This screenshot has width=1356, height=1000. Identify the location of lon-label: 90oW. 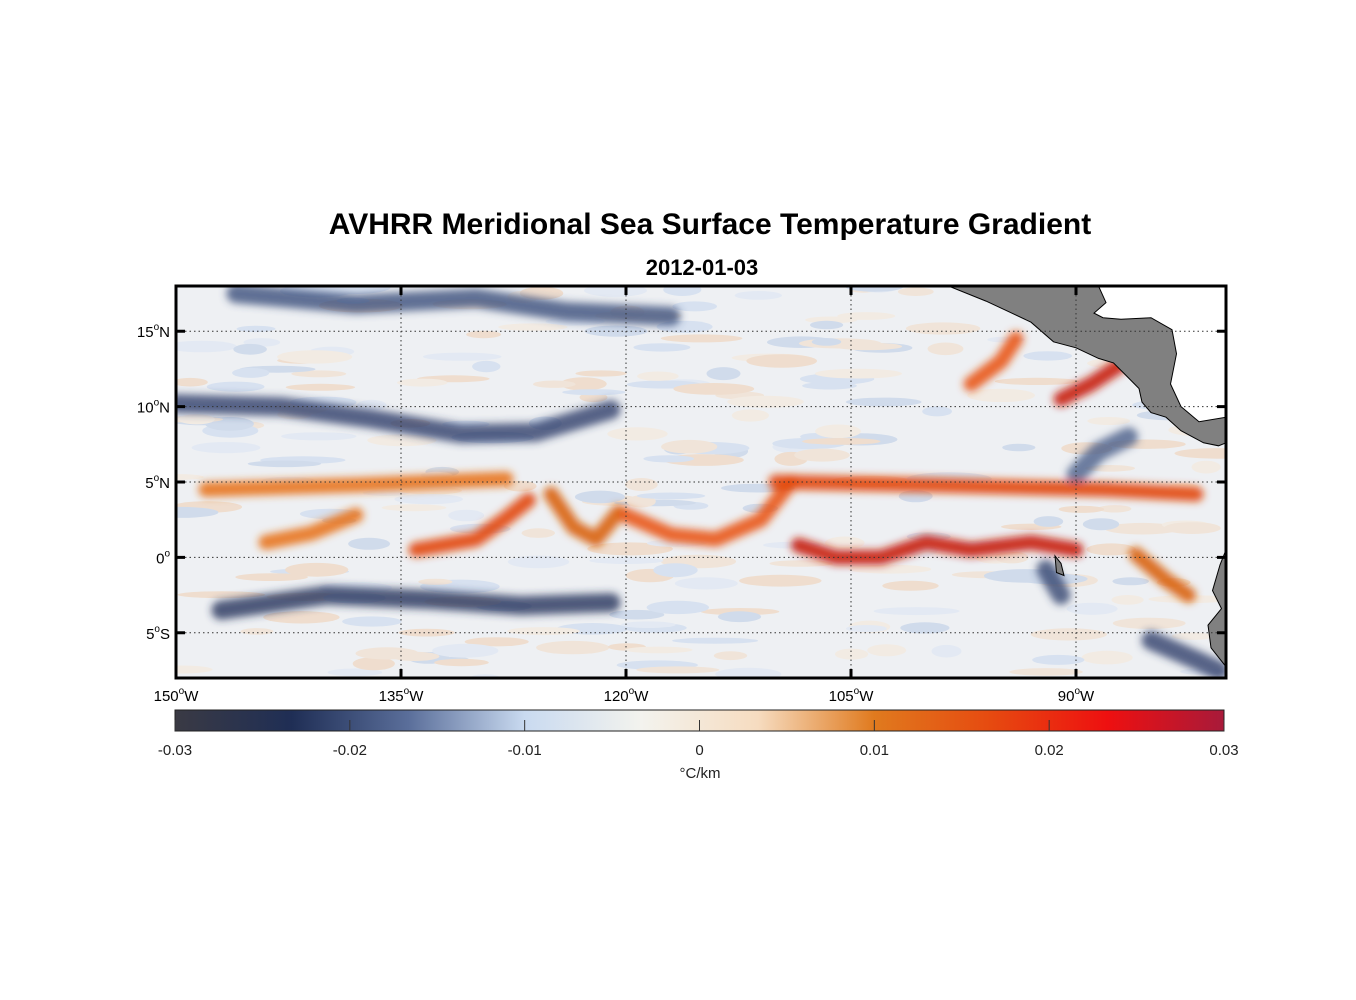
(1076, 695).